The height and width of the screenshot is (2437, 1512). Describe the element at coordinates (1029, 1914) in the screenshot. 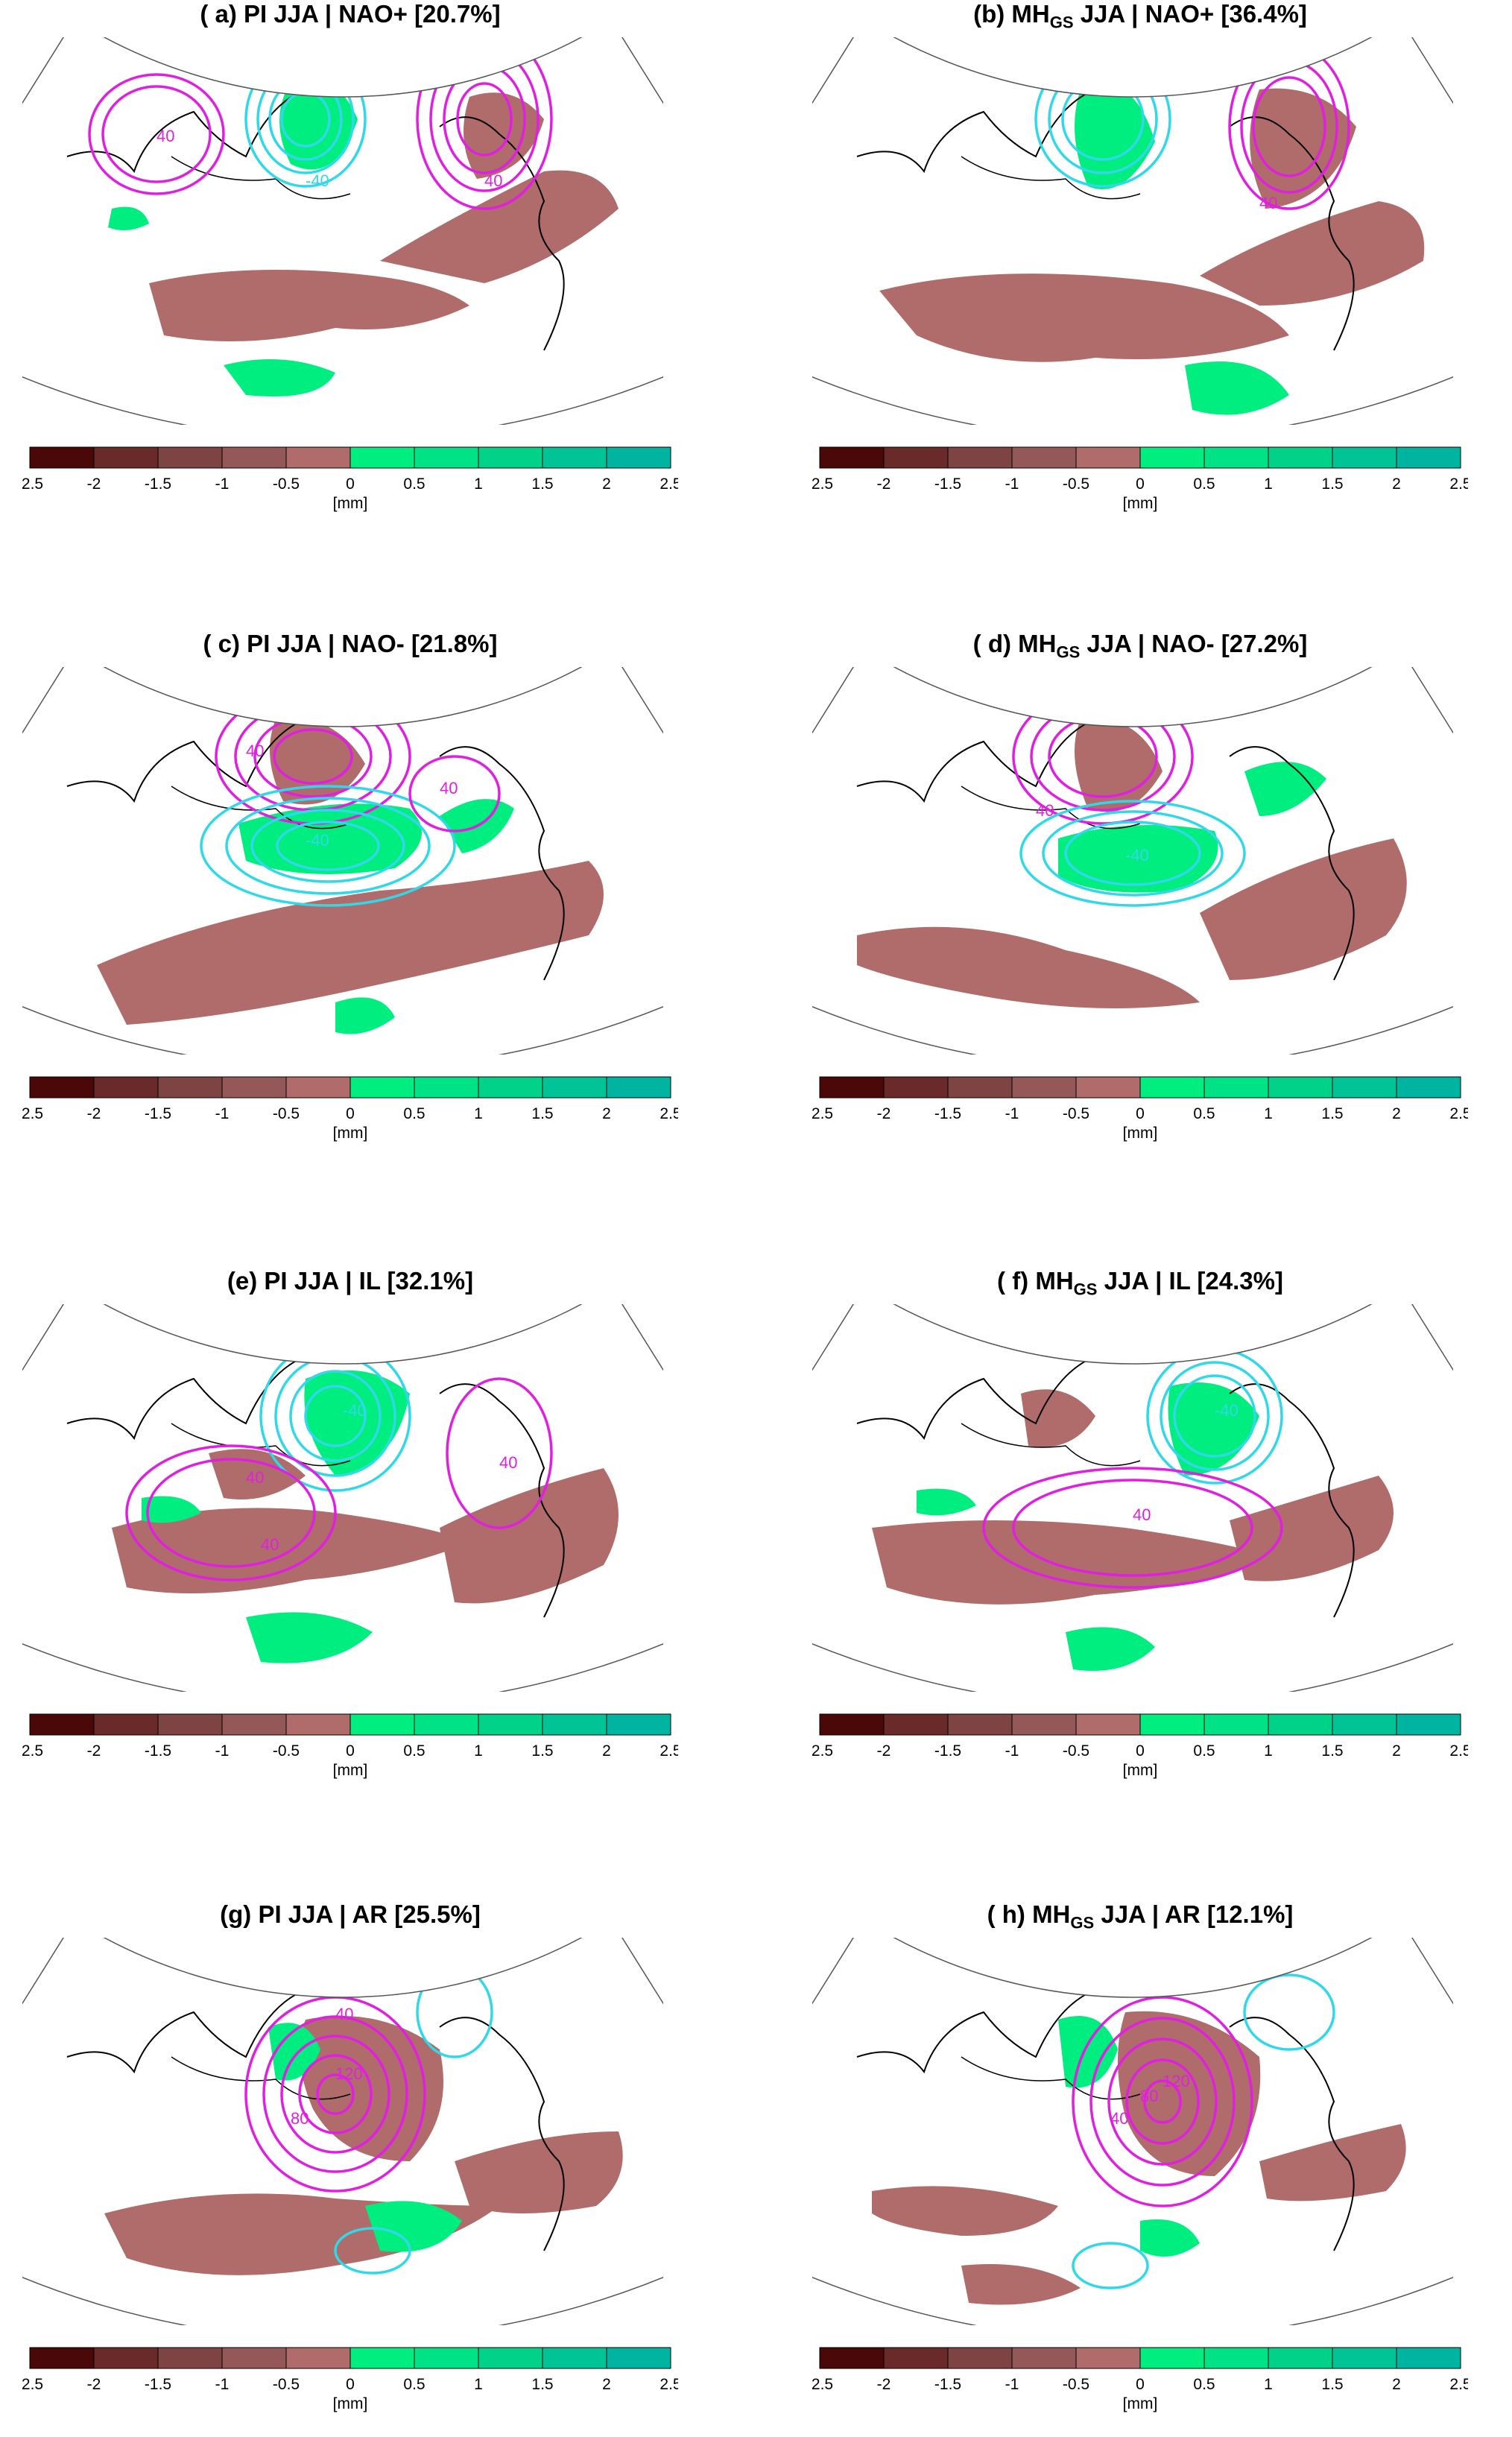

I see `panel-title-prefix: ( h) MH` at that location.